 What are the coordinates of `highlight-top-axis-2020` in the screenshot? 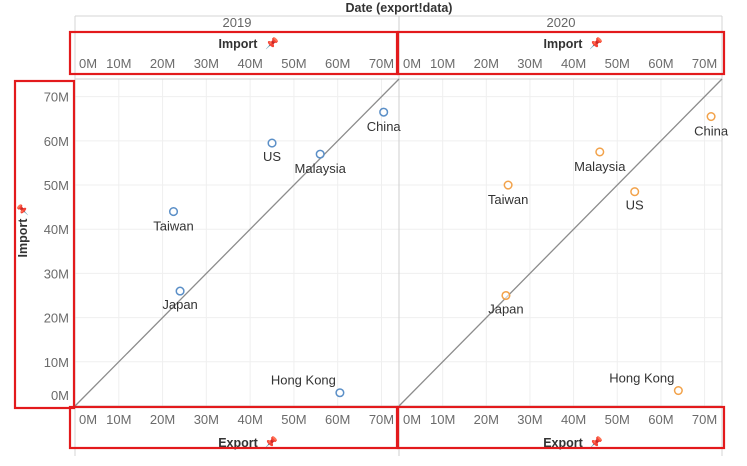 It's located at (561, 53).